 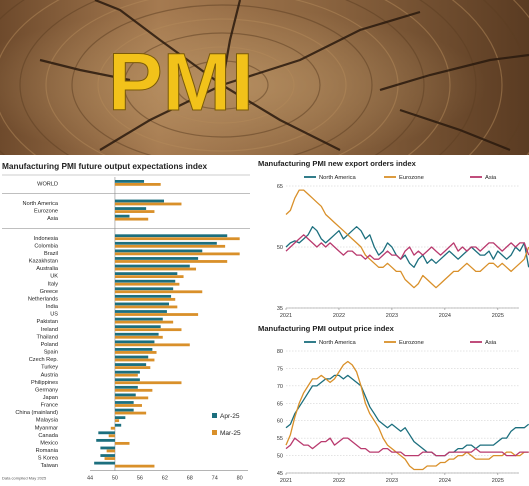 What do you see at coordinates (47, 322) in the screenshot?
I see `category-label: Pakistan` at bounding box center [47, 322].